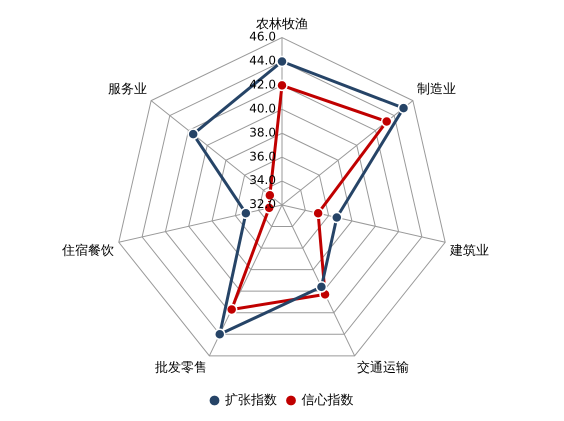 Image resolution: width=564 pixels, height=421 pixels. I want to click on y-tick-label: 38.0, so click(262, 132).